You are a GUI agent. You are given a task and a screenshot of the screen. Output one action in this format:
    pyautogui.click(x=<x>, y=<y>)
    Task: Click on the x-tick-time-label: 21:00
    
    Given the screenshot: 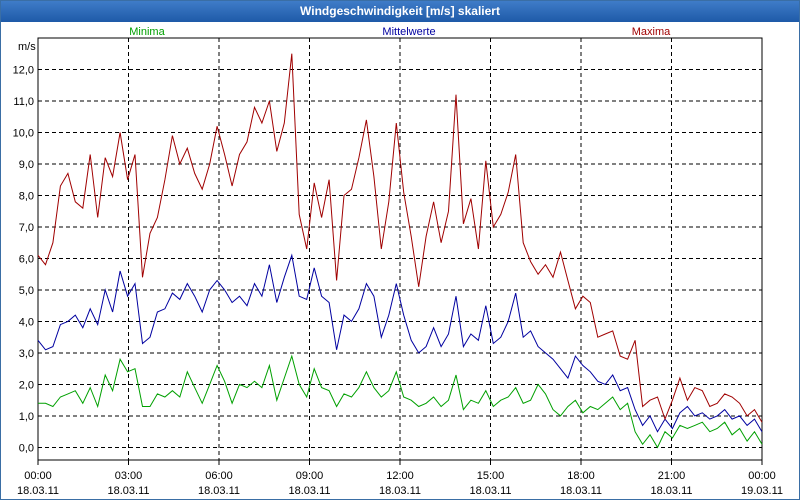 What is the action you would take?
    pyautogui.click(x=672, y=476)
    